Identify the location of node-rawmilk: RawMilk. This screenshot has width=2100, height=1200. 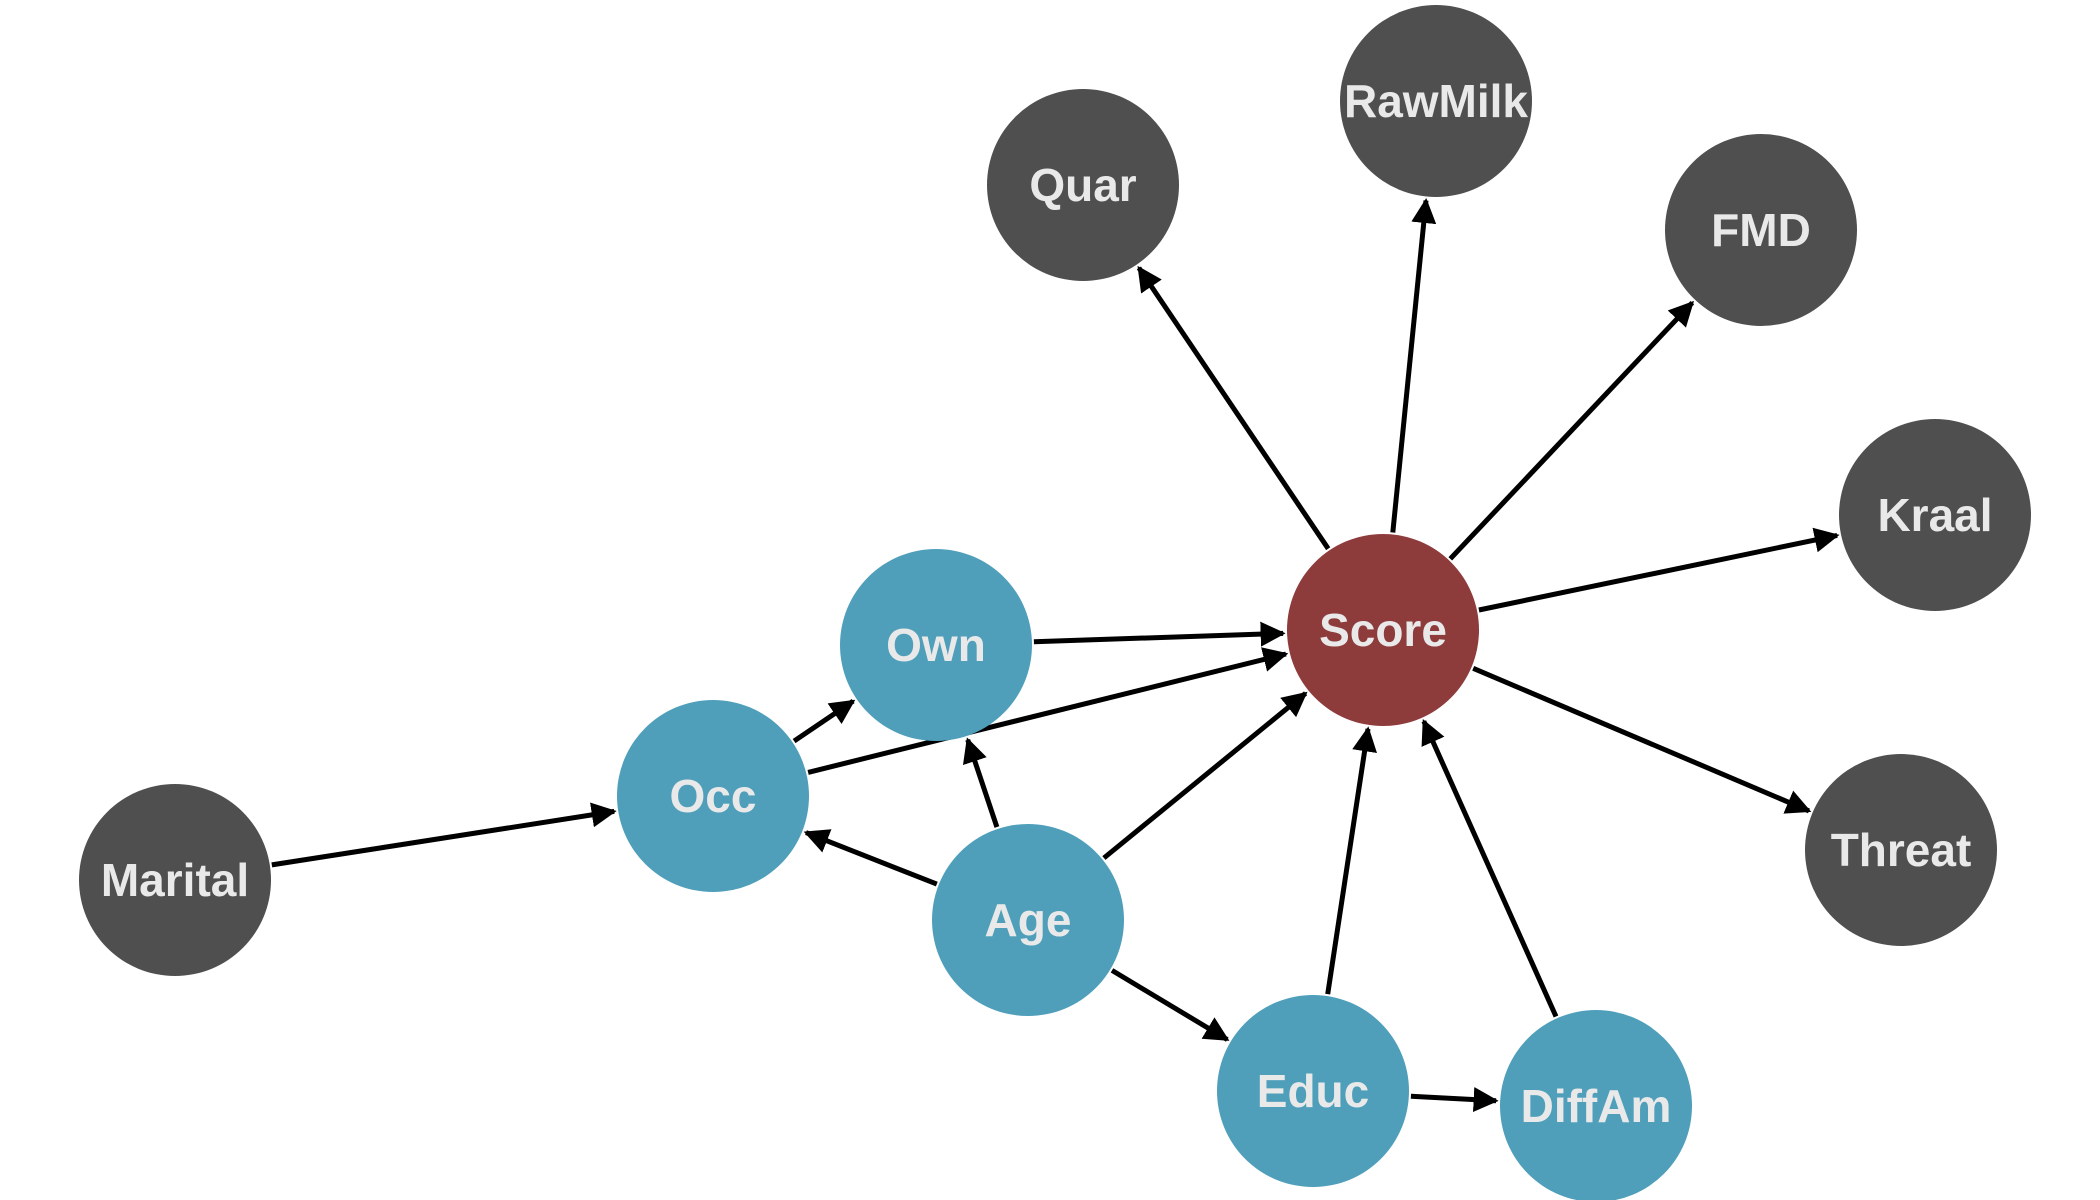
(1436, 101).